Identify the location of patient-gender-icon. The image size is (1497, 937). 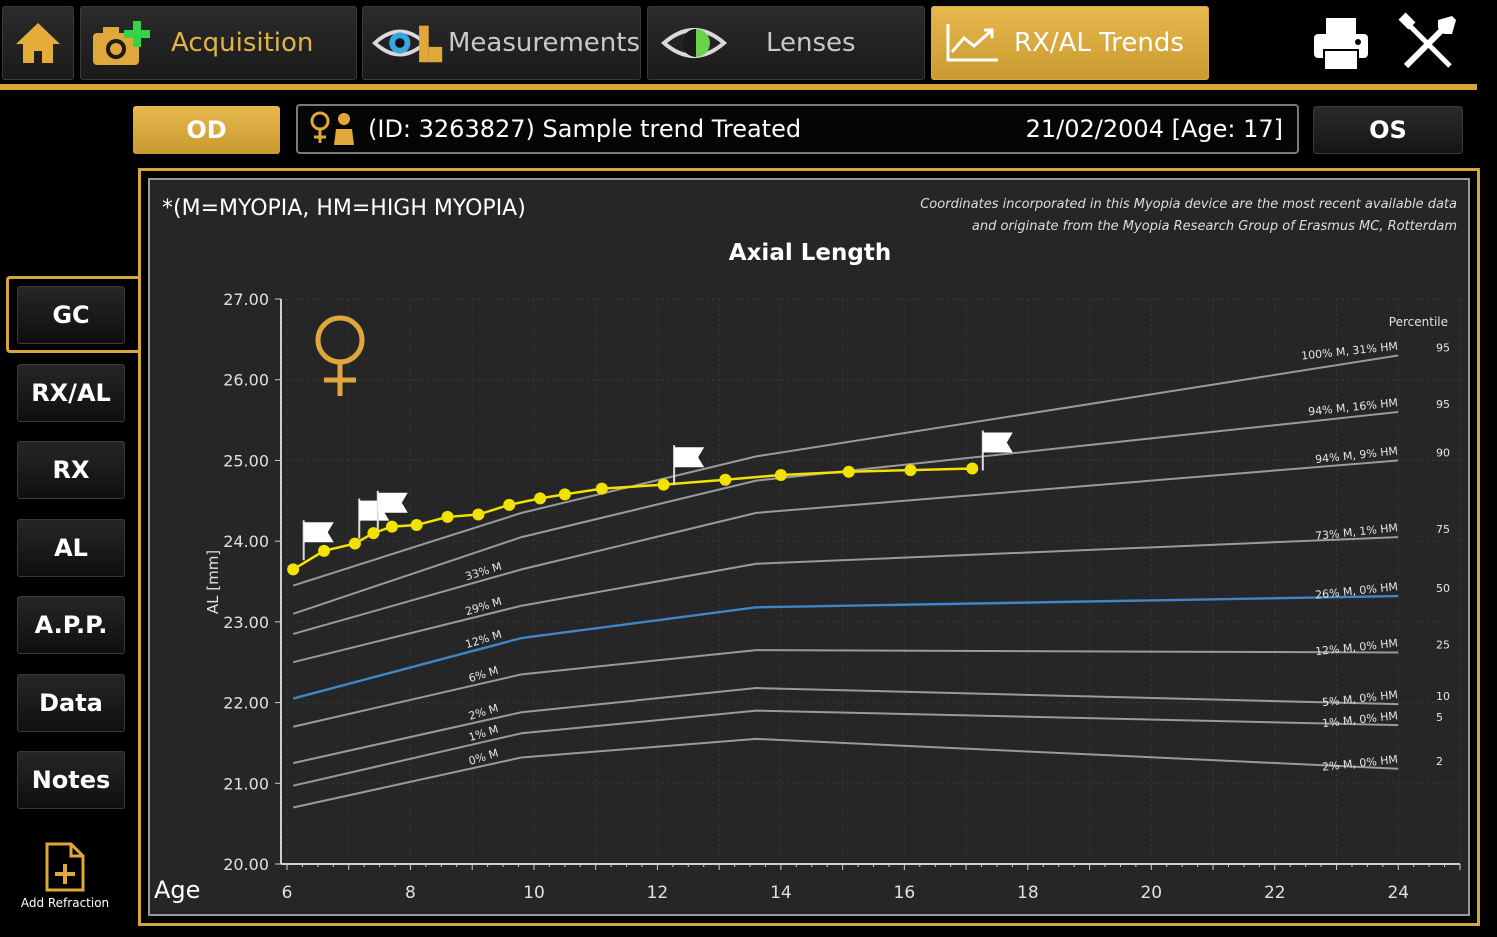
(332, 128).